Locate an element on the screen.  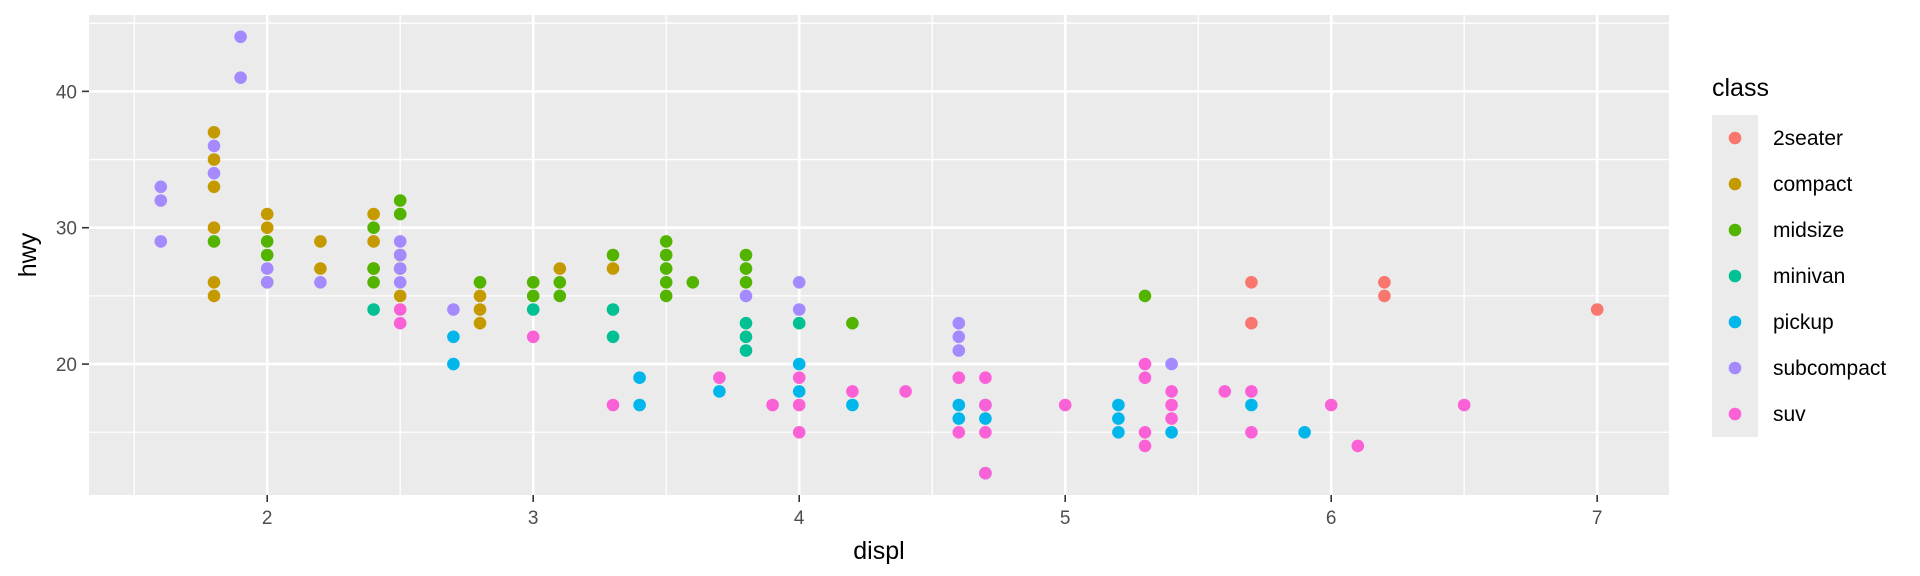
legend-item-midsize: midsize is located at coordinates (1786, 230).